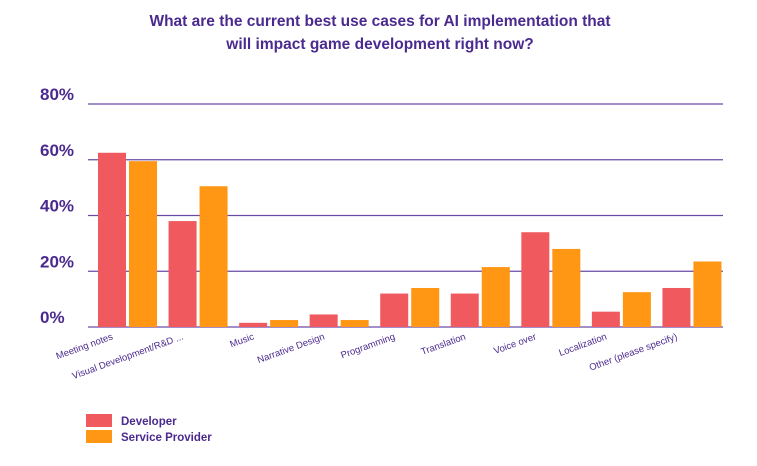 Image resolution: width=757 pixels, height=466 pixels. Describe the element at coordinates (291, 348) in the screenshot. I see `x-category-label: Narrative Design` at that location.